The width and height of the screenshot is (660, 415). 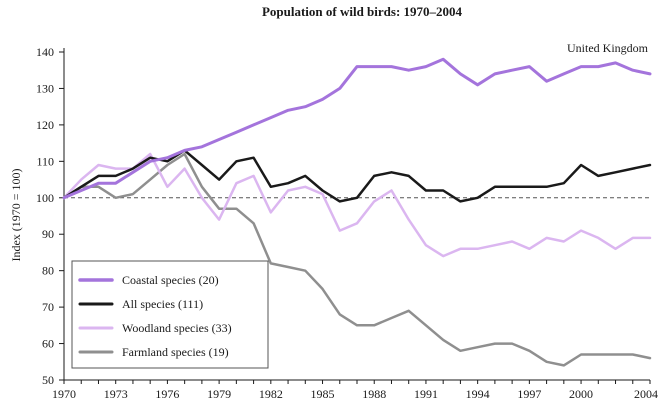 What do you see at coordinates (45, 125) in the screenshot?
I see `y-tick-label: 120` at bounding box center [45, 125].